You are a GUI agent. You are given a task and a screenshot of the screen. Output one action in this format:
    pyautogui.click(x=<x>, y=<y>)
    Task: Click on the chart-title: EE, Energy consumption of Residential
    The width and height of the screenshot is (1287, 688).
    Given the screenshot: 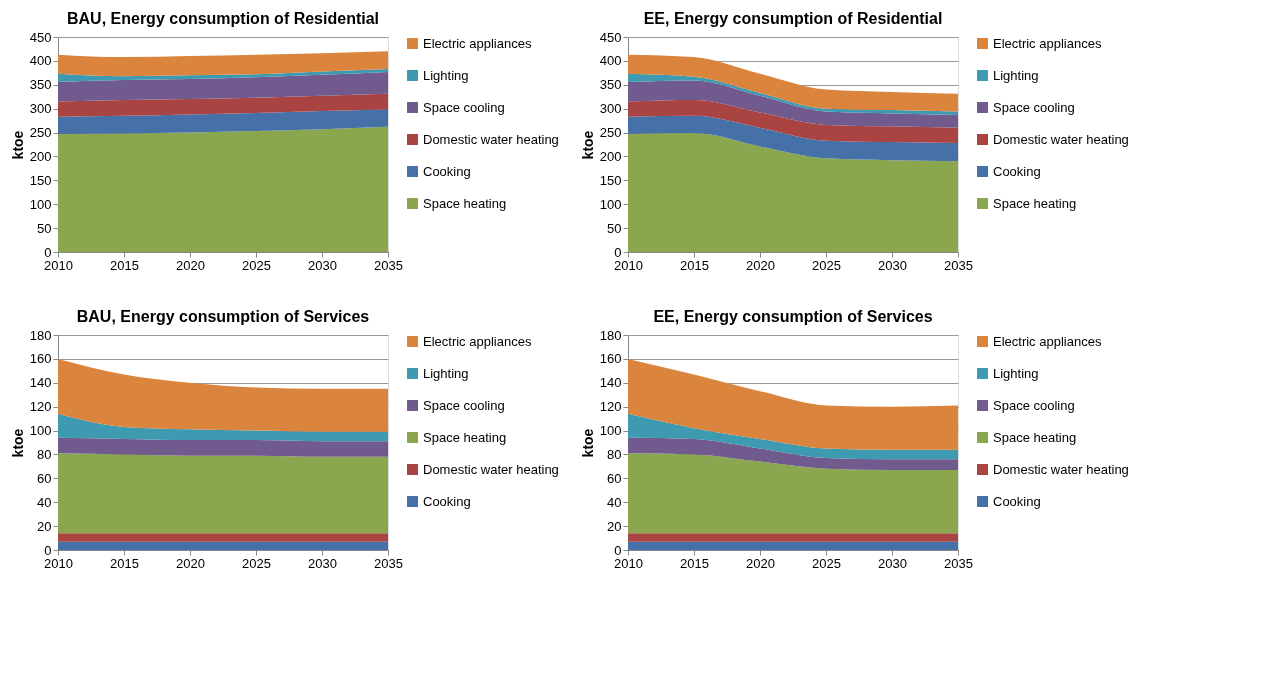 What is the action you would take?
    pyautogui.click(x=793, y=18)
    